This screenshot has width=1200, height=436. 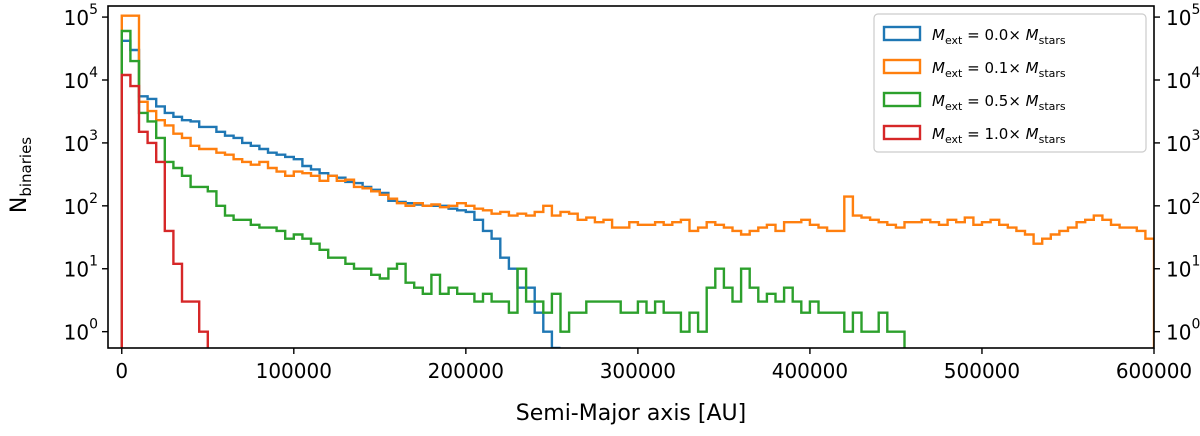 What do you see at coordinates (1183, 142) in the screenshot?
I see `y-tick-label-right: 10³` at bounding box center [1183, 142].